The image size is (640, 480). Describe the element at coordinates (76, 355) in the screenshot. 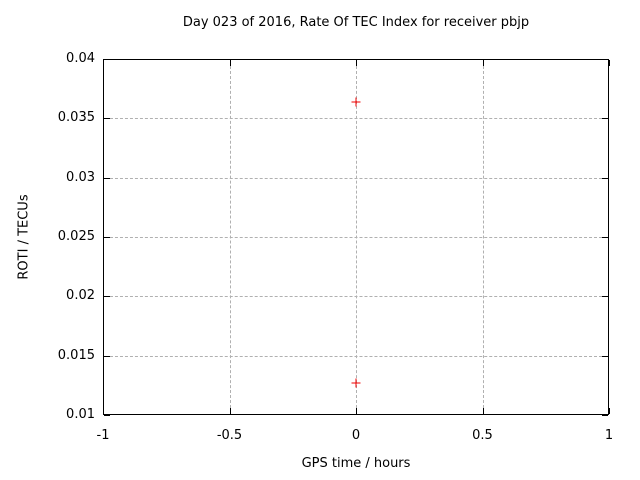

I see `y-tick-label: 0.015` at that location.